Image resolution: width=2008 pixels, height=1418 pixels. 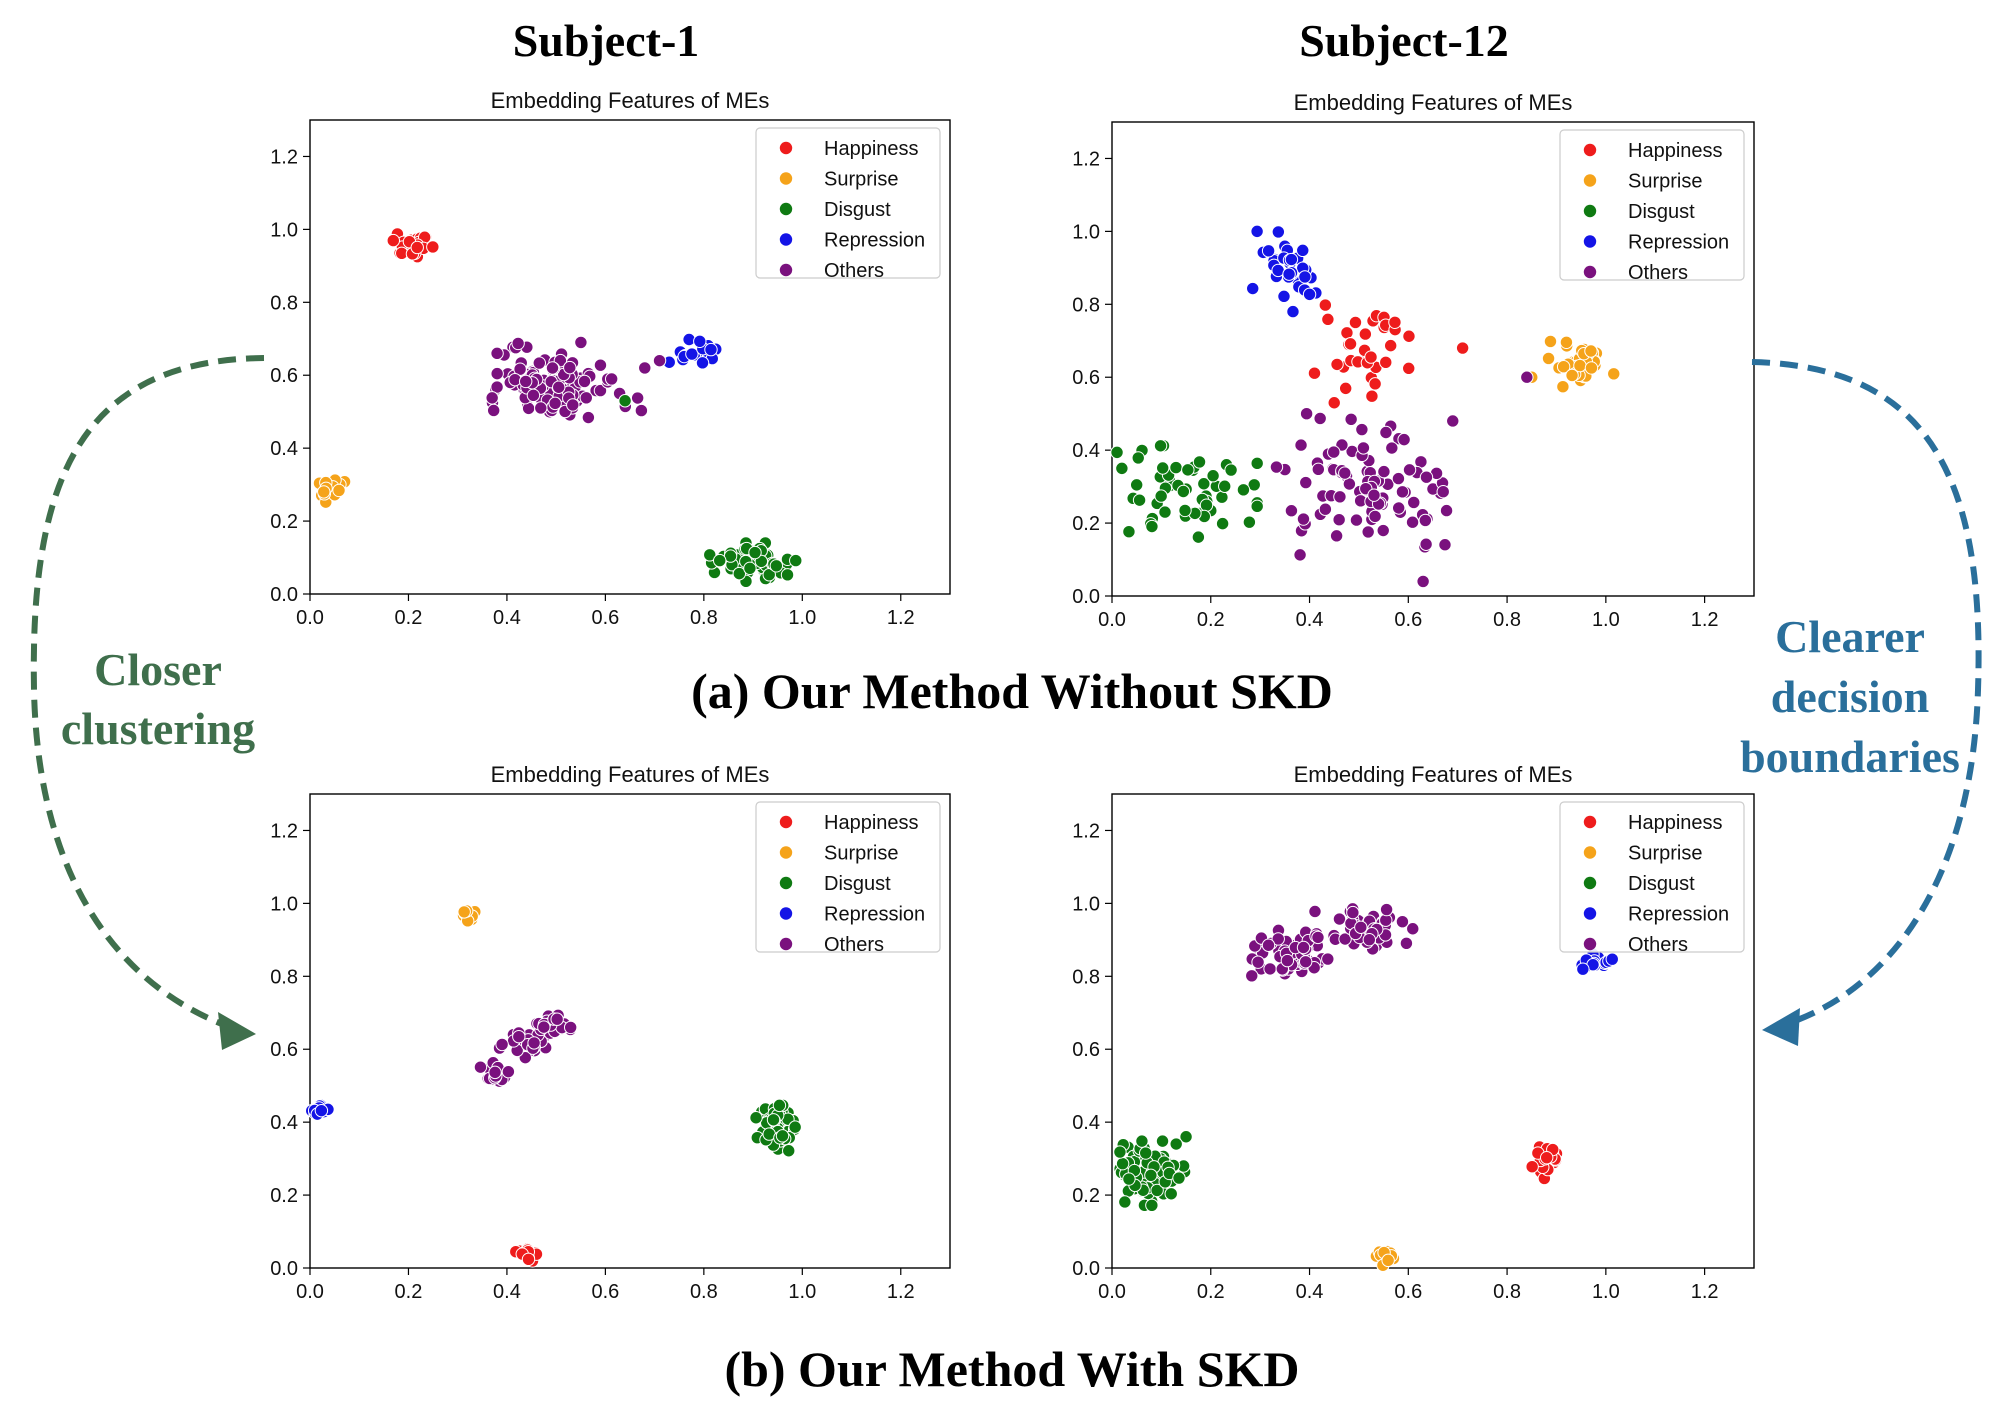 What do you see at coordinates (854, 271) in the screenshot?
I see `legend-label-others: Others` at bounding box center [854, 271].